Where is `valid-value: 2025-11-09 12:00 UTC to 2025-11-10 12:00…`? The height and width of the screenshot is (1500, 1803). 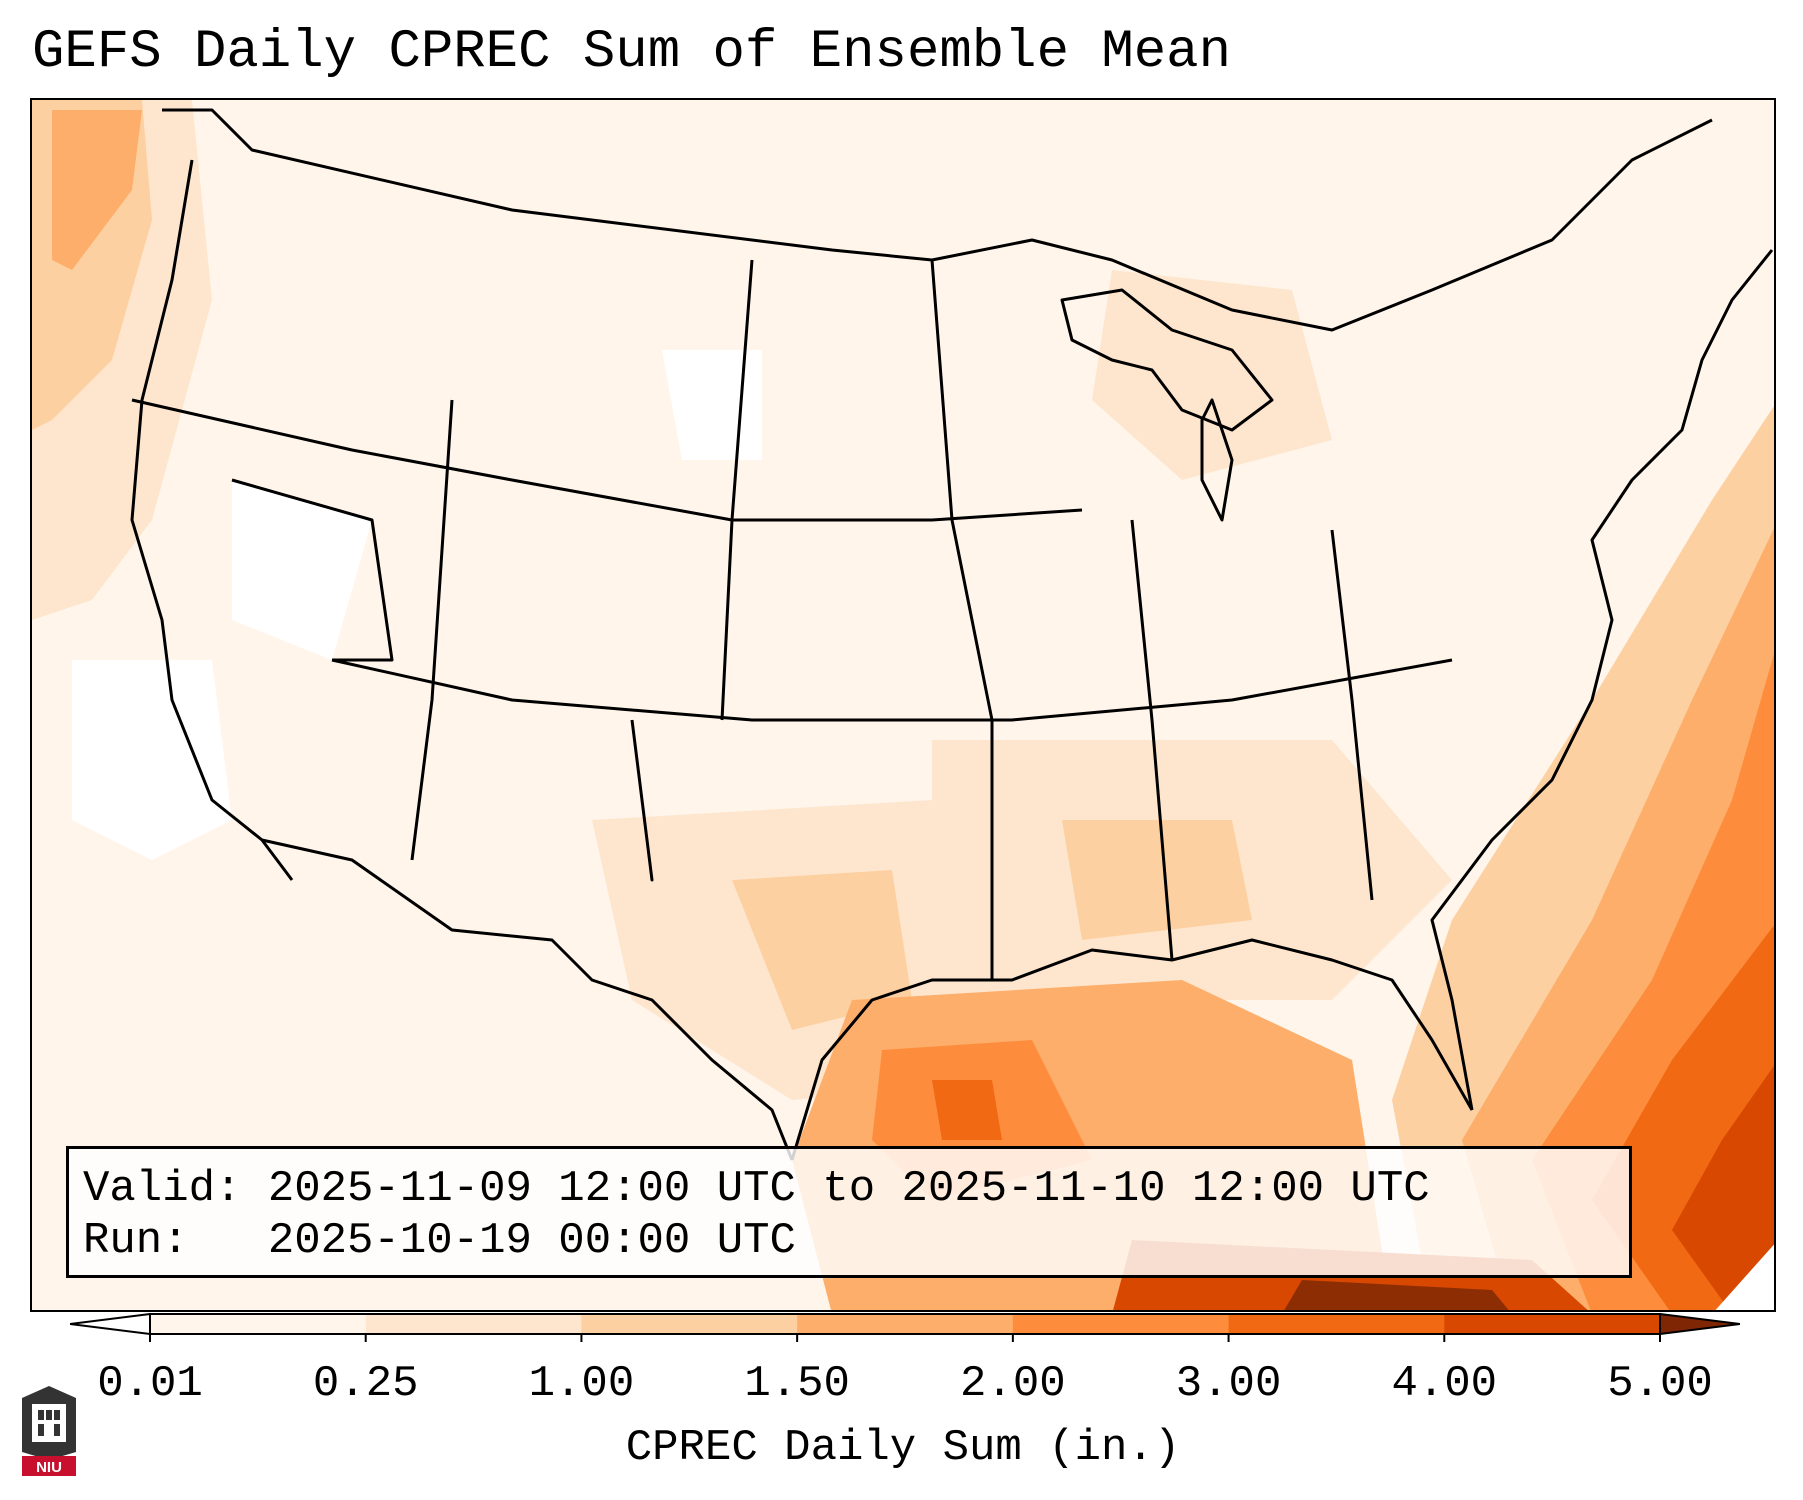 valid-value: 2025-11-09 12:00 UTC to 2025-11-10 12:00… is located at coordinates (848, 1189).